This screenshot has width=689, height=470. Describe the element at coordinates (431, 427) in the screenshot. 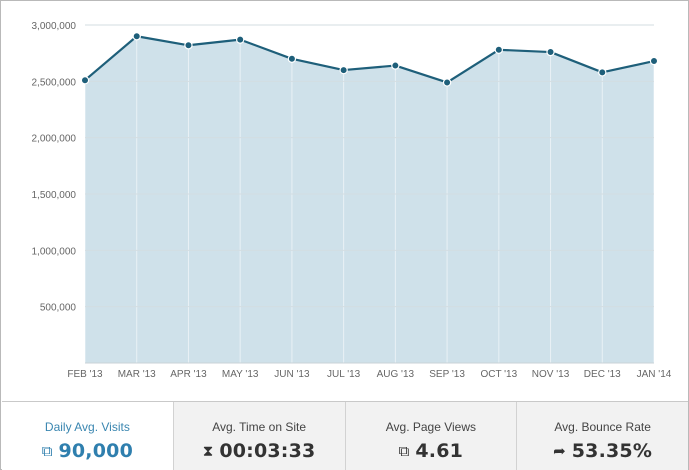

I see `stat-label: Avg. Page Views` at that location.